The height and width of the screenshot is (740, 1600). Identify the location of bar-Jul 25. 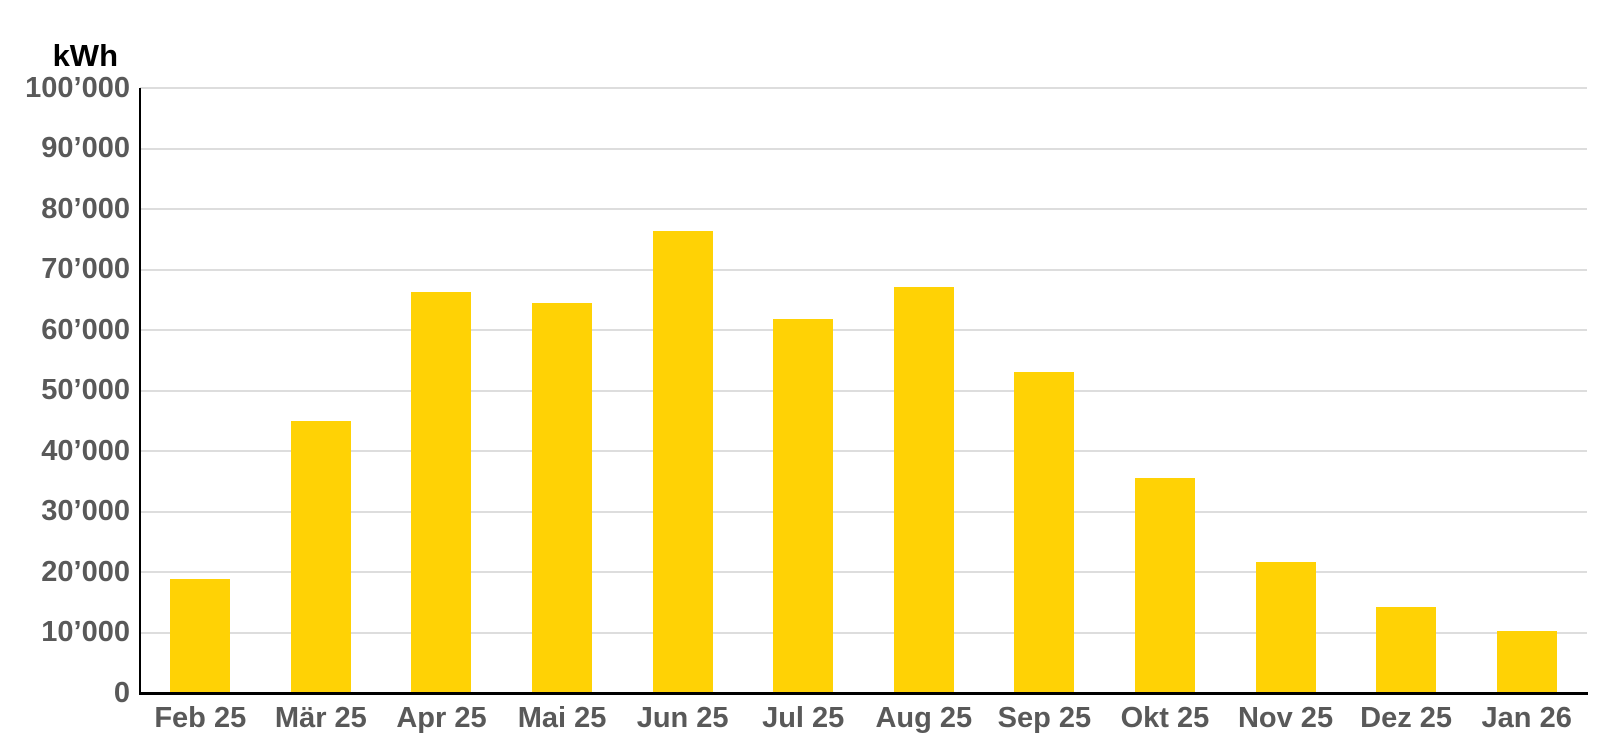
(803, 506).